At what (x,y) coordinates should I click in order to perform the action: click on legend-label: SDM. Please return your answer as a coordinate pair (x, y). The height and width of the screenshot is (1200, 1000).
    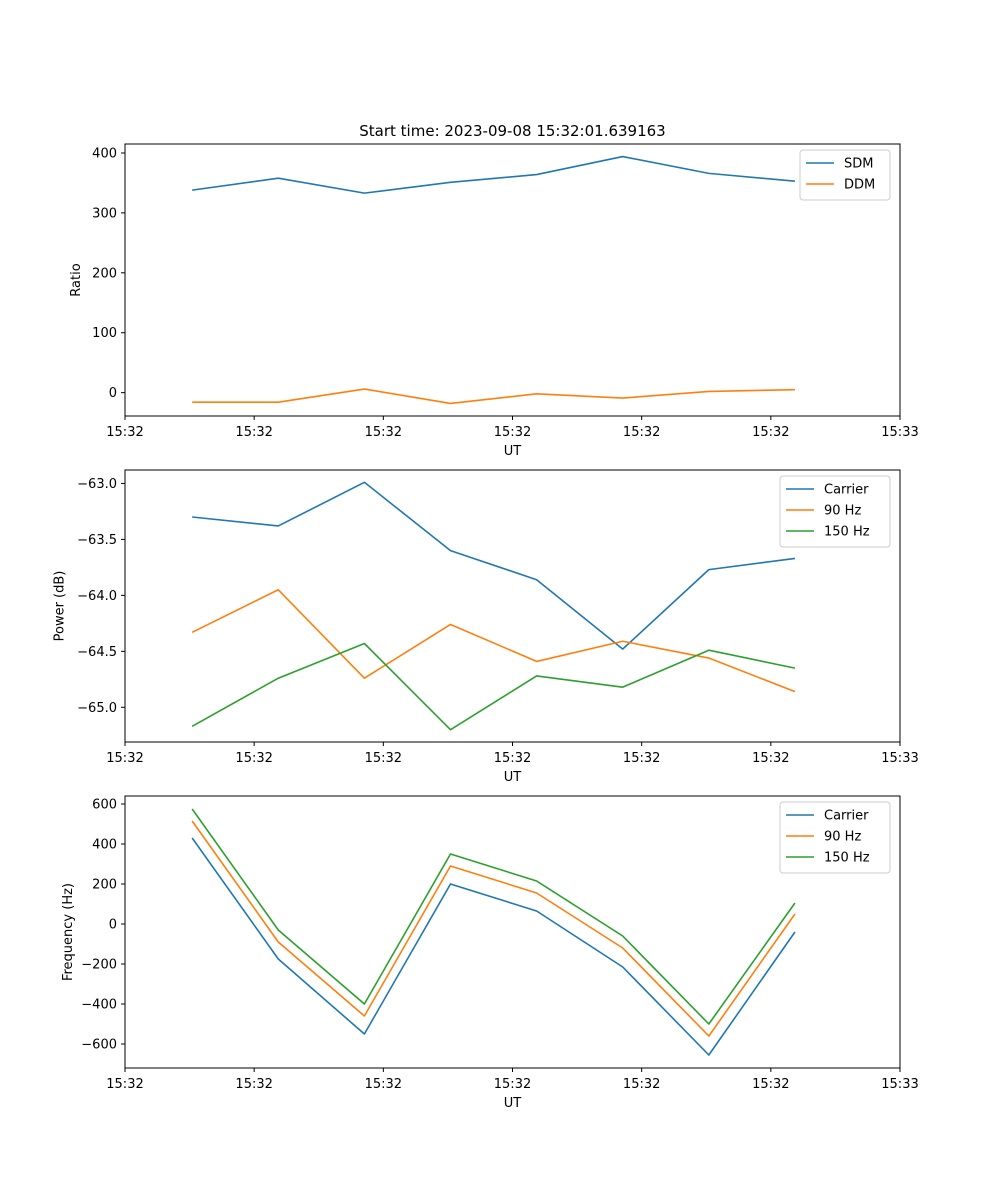
    Looking at the image, I should click on (858, 164).